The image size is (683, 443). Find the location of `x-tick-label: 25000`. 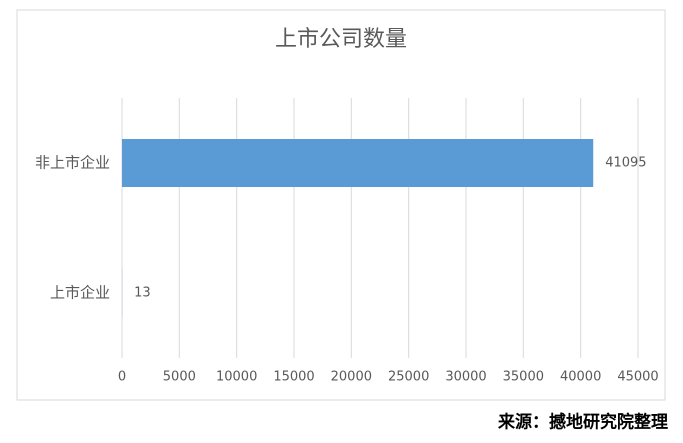

x-tick-label: 25000 is located at coordinates (408, 377).